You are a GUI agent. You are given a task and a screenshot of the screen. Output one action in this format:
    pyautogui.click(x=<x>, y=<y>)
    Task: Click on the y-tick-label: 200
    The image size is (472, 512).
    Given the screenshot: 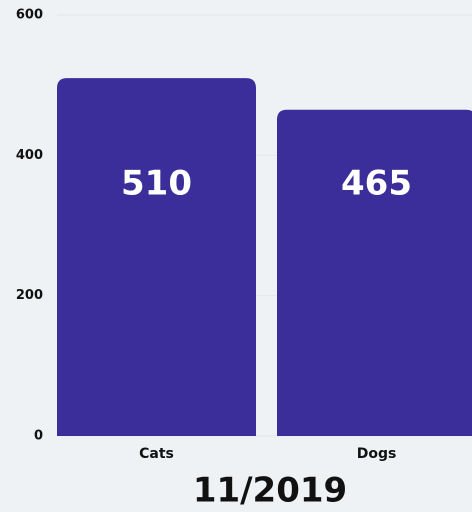 What is the action you would take?
    pyautogui.click(x=29, y=295)
    